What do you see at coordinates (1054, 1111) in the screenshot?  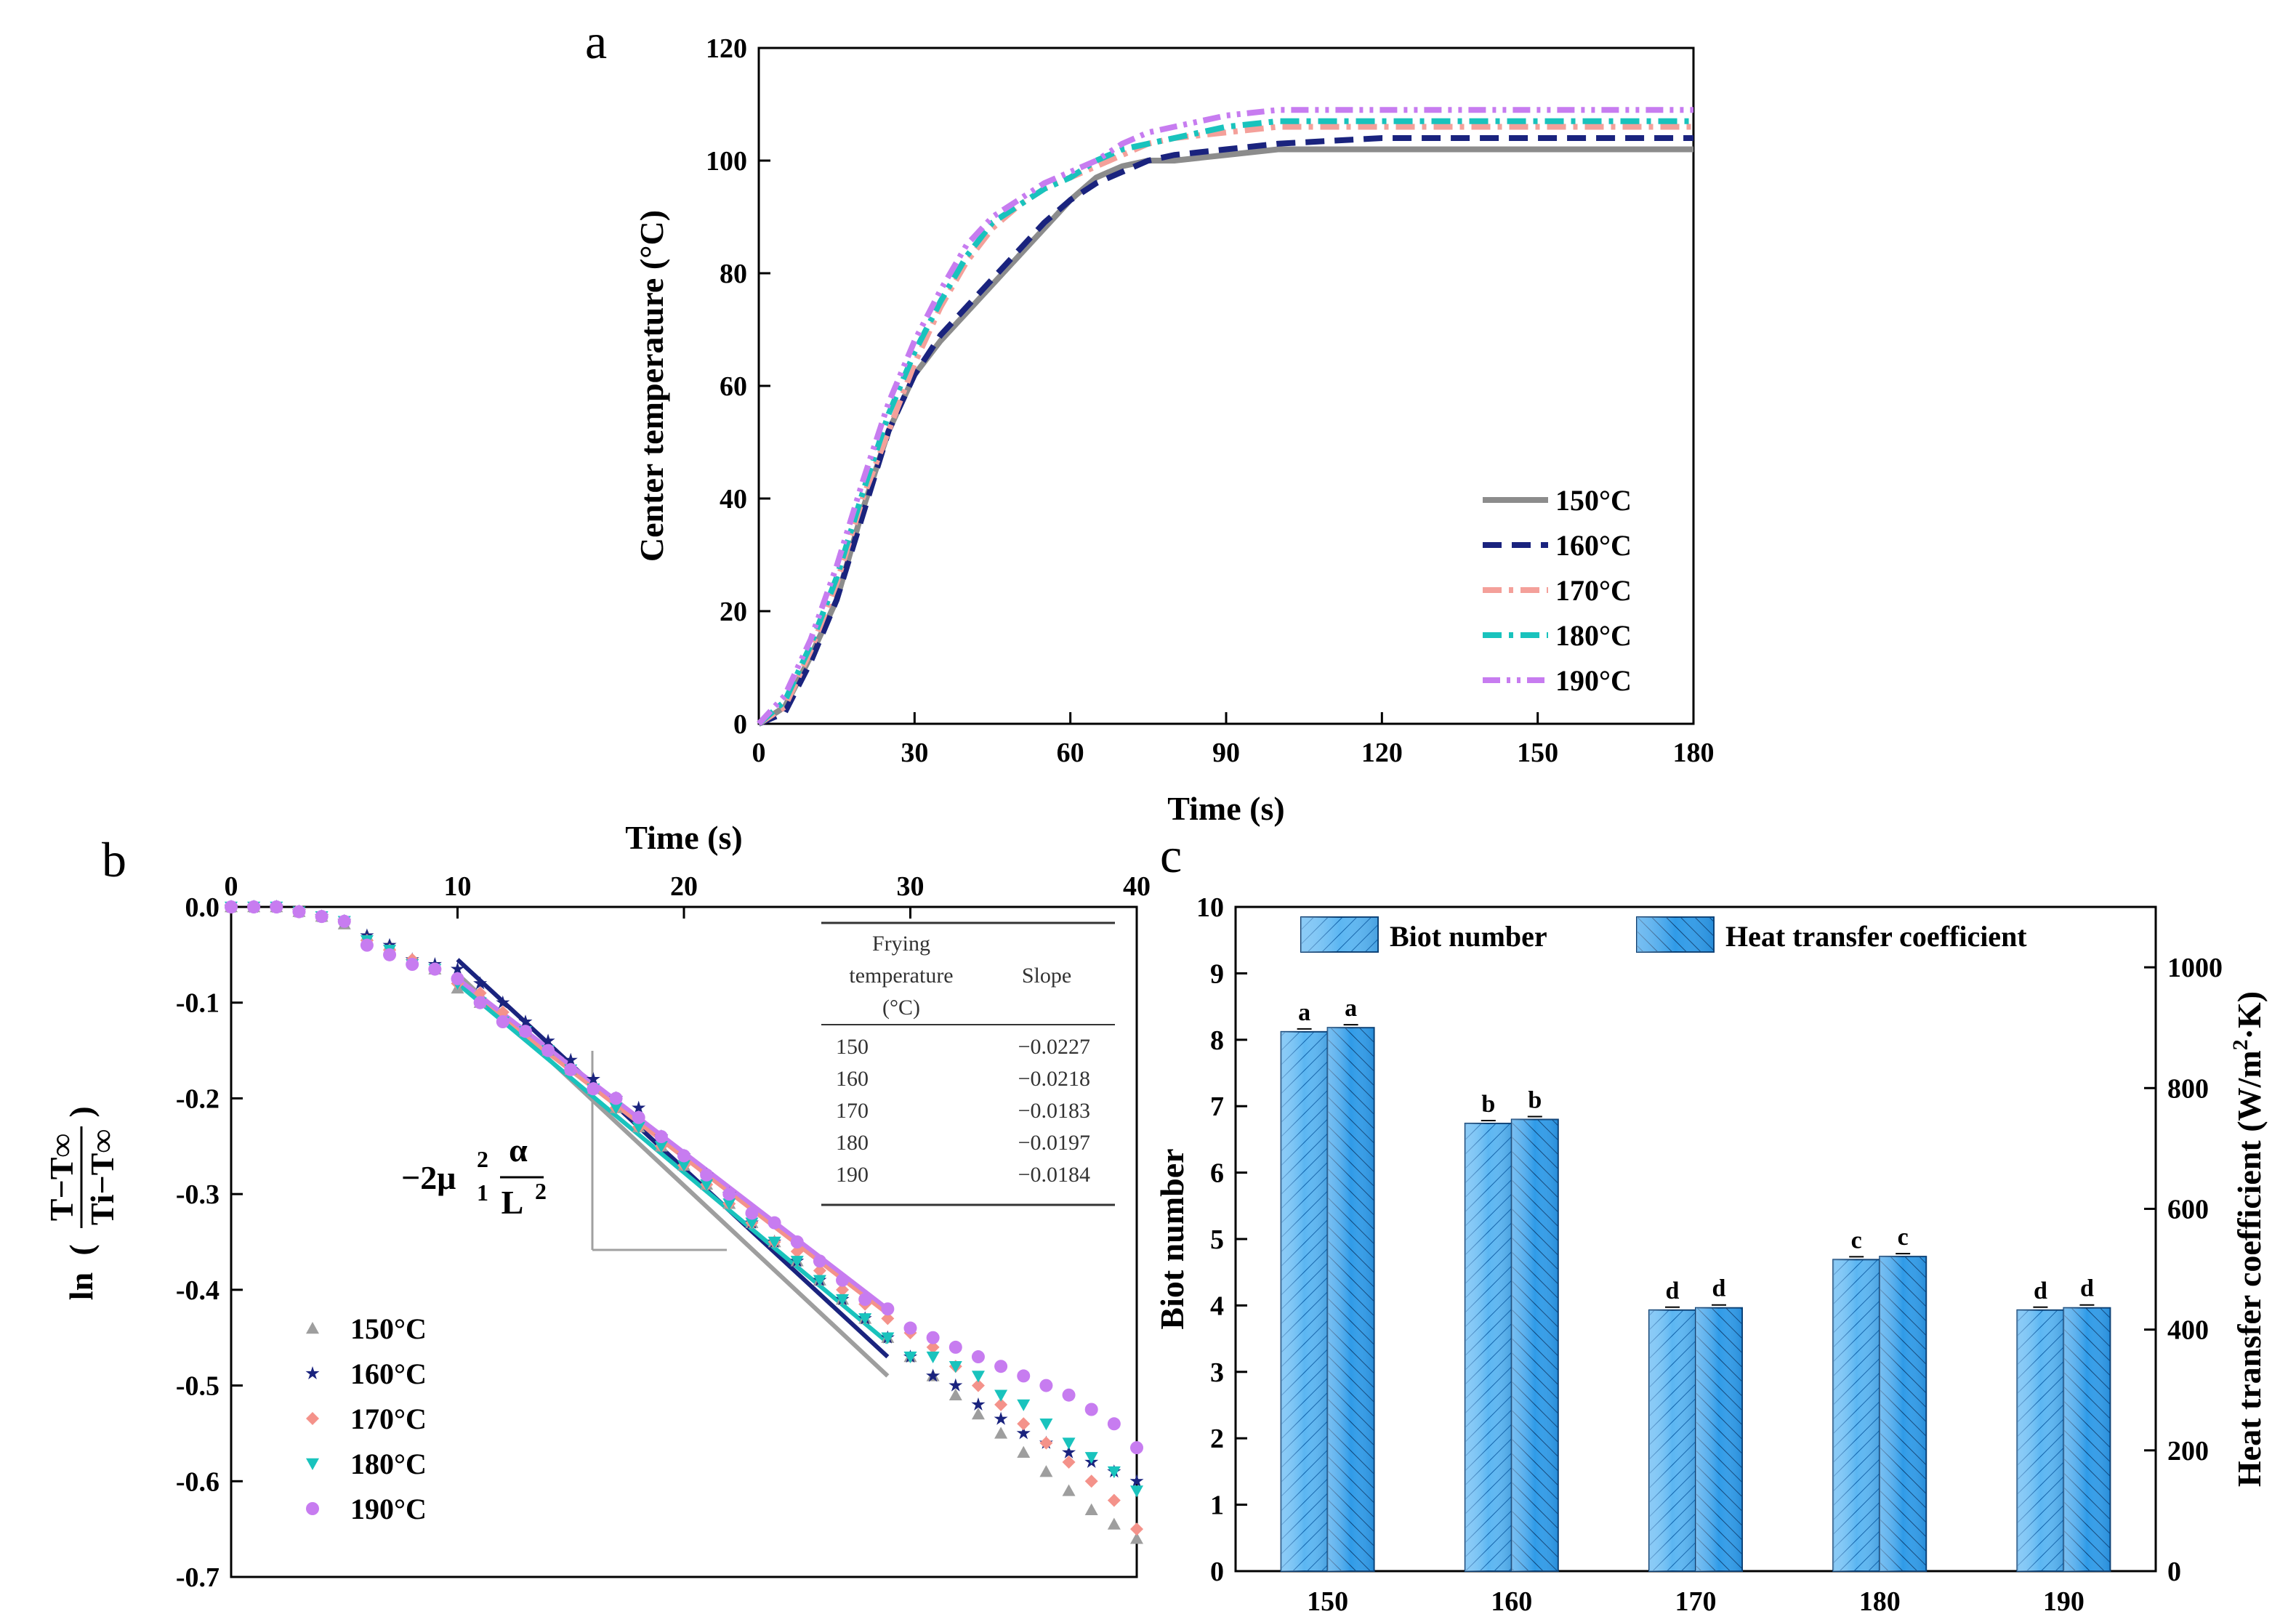 I see `table-cell-slope: −0.0183` at bounding box center [1054, 1111].